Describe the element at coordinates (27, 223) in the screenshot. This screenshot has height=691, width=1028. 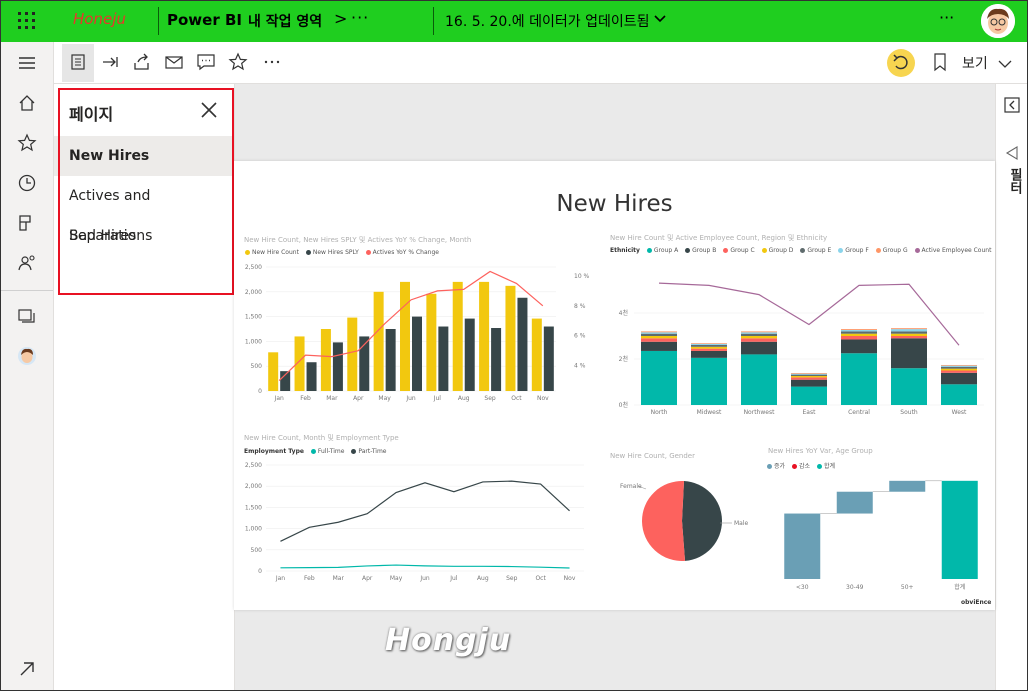
I see `apps-icon` at that location.